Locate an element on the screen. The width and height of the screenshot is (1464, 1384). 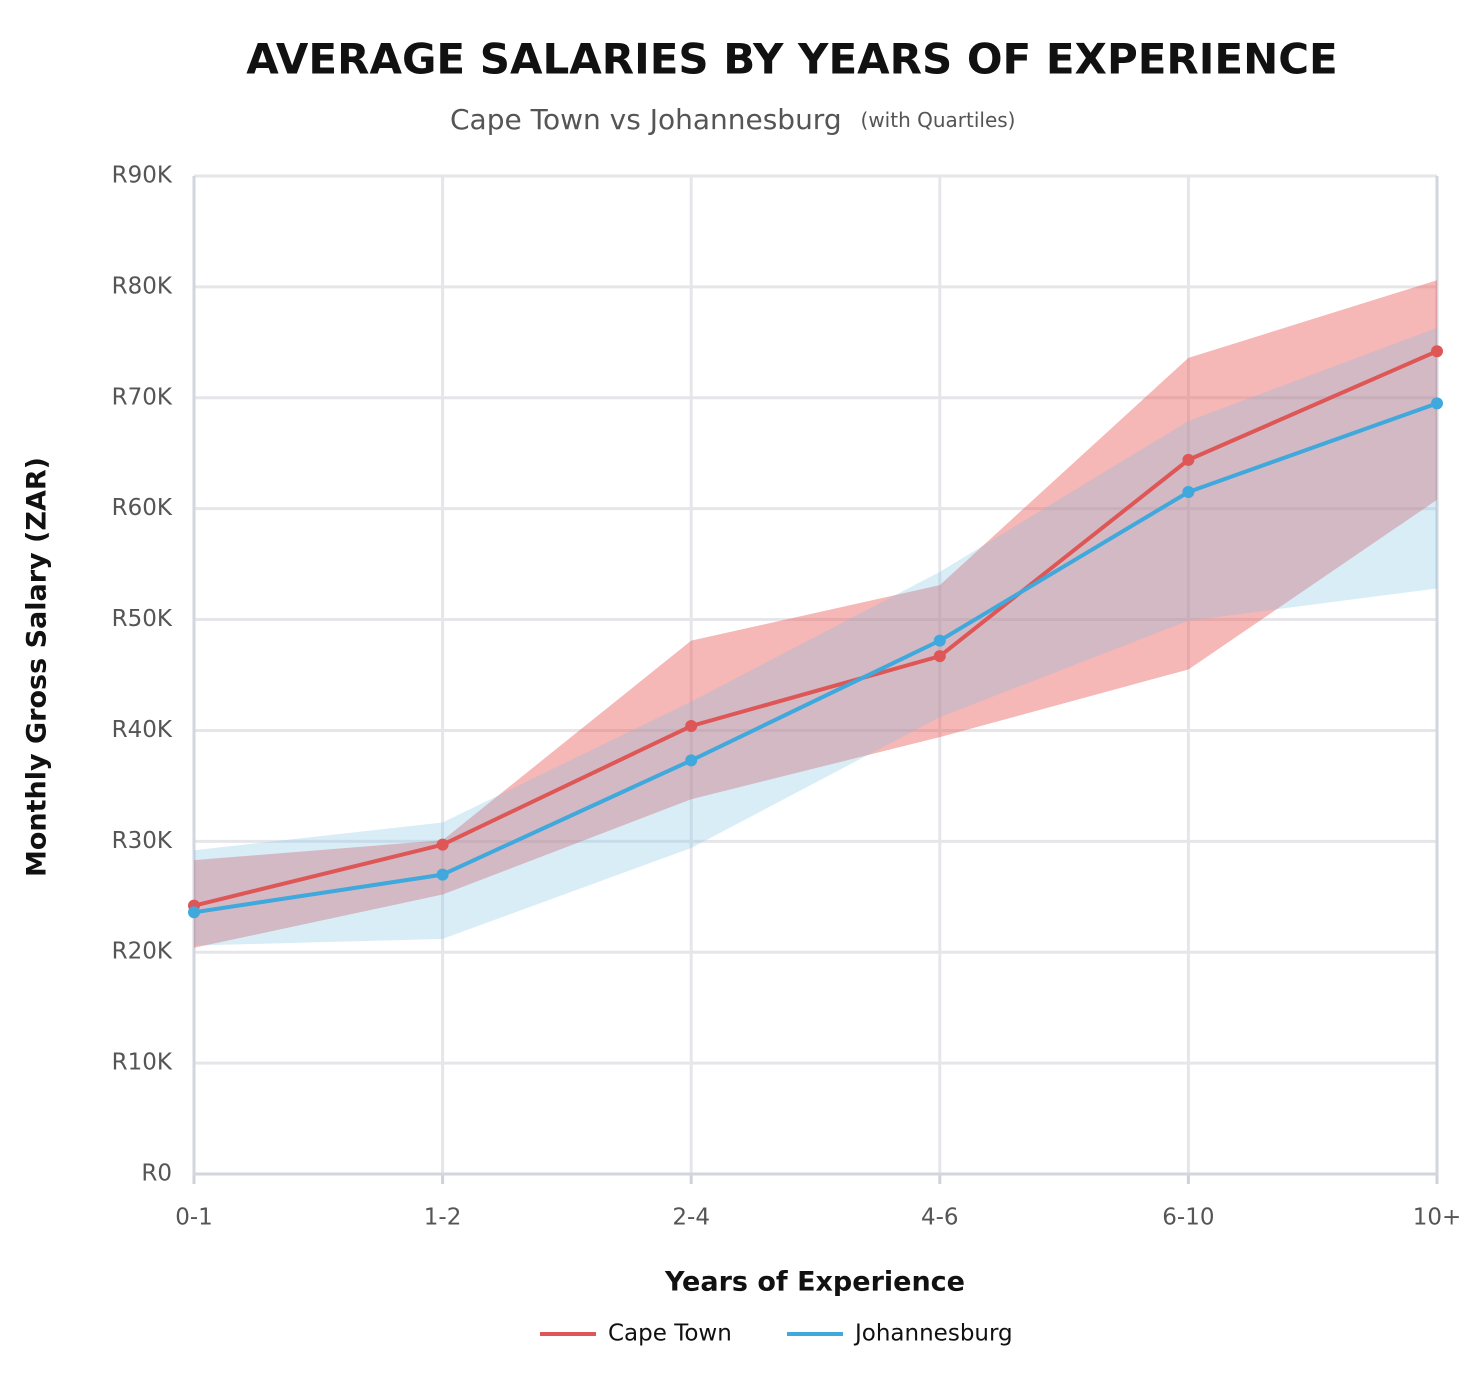
y-tick-label: R30K is located at coordinates (142, 841).